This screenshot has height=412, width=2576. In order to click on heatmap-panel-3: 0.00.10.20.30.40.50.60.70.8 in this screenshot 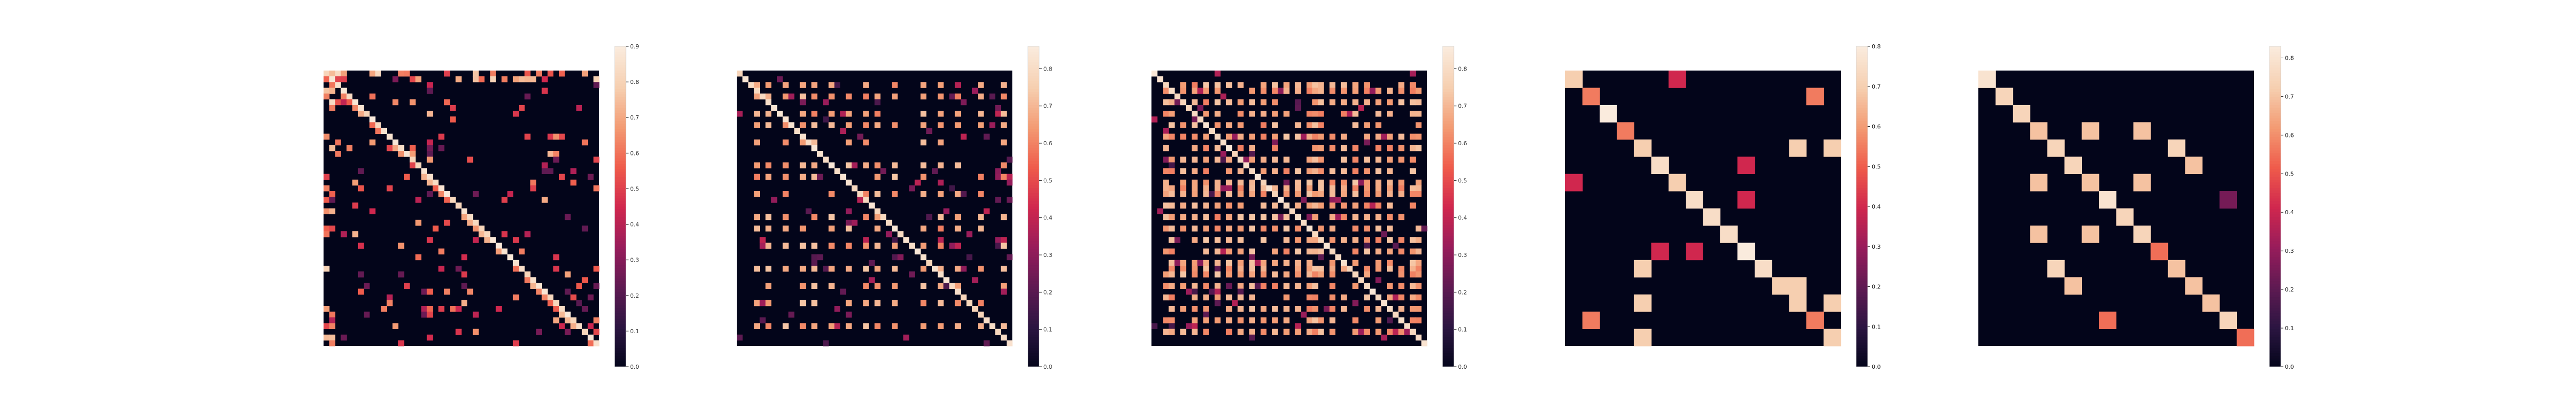, I will do `click(1309, 208)`.